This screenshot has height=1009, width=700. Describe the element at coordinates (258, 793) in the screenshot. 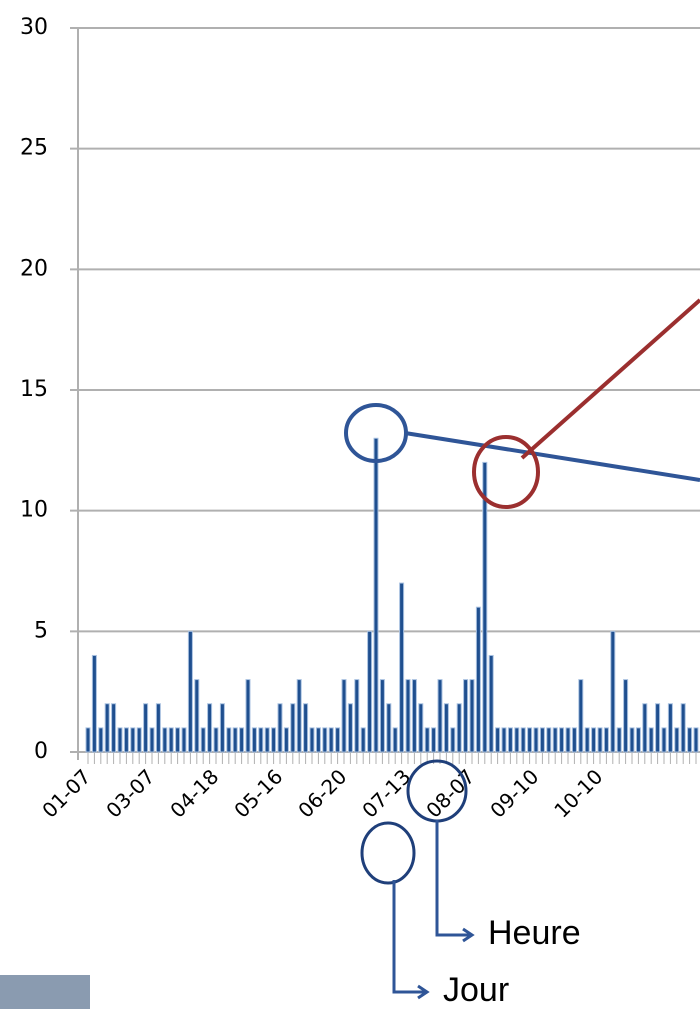

I see `x-tick-label: 05-16` at that location.